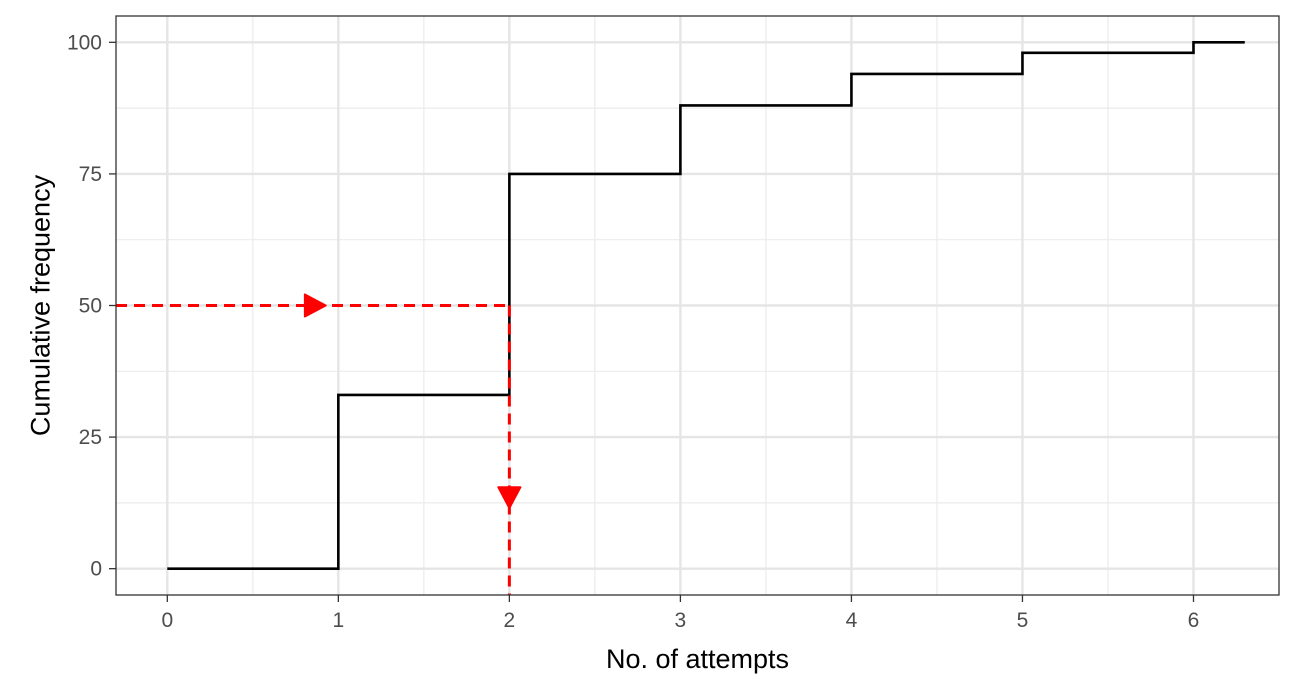 The width and height of the screenshot is (1296, 691). Describe the element at coordinates (40, 305) in the screenshot. I see `y-axis-title: Cumulative frequency` at that location.